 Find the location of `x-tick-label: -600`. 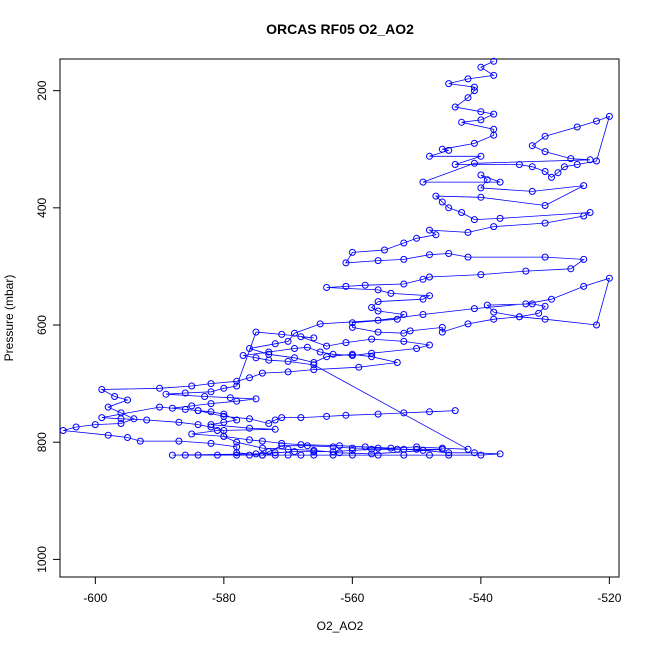

x-tick-label: -600 is located at coordinates (95, 598).